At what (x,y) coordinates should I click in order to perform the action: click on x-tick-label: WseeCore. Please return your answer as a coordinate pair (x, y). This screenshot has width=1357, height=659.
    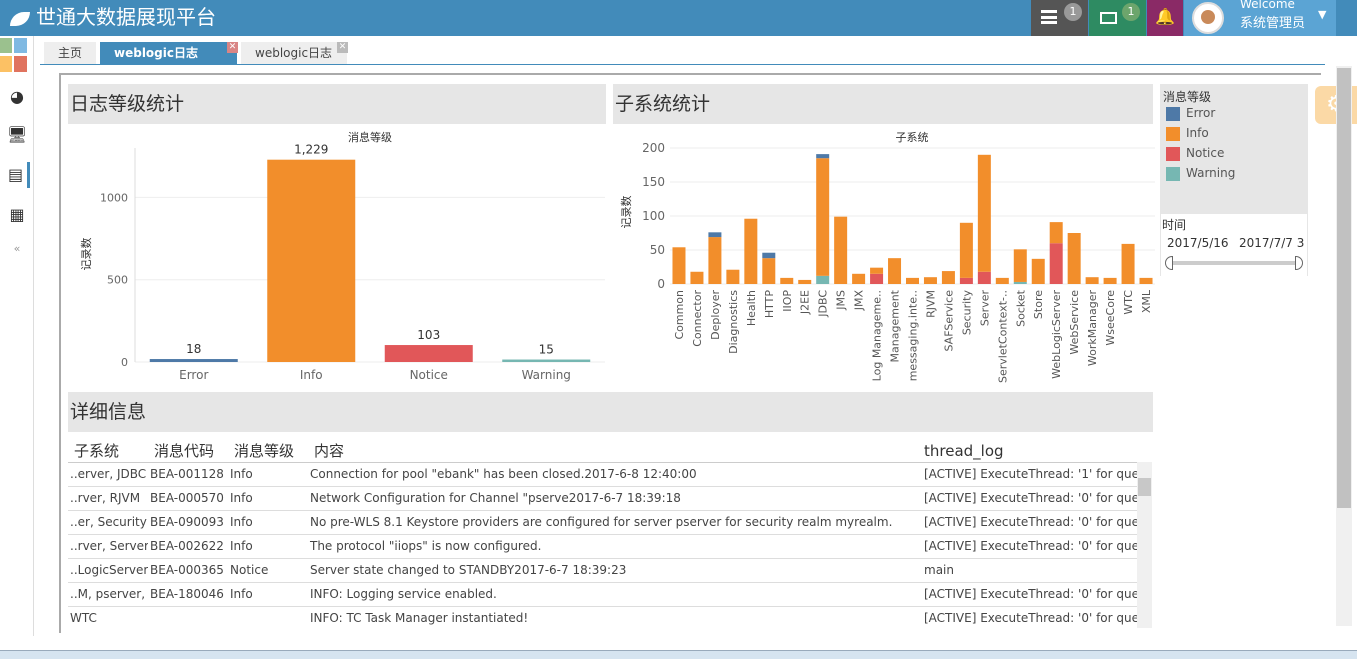
    Looking at the image, I should click on (1110, 318).